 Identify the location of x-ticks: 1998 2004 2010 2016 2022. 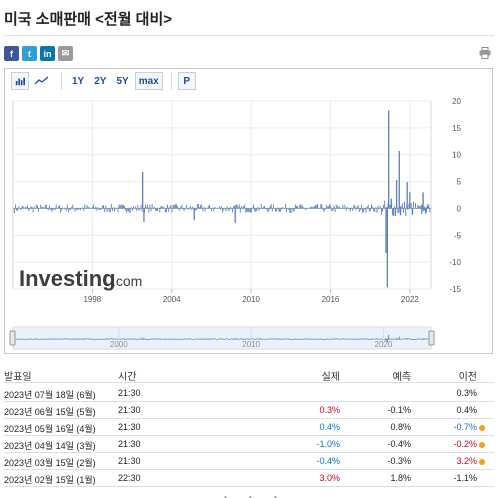
(251, 296).